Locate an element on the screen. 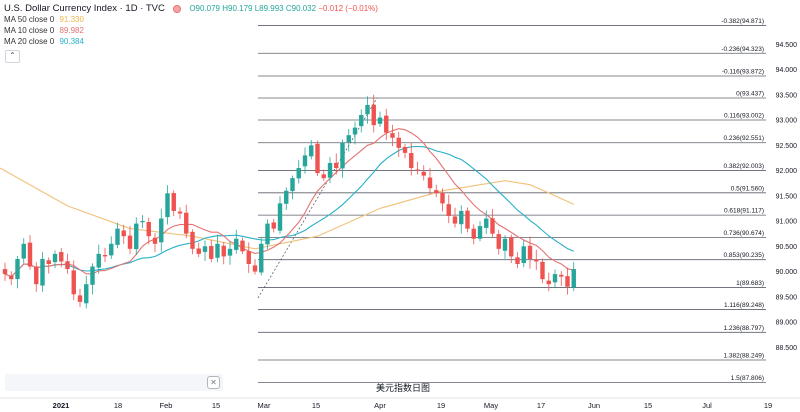 The height and width of the screenshot is (412, 800). price-tick-label: 88.500 is located at coordinates (787, 348).